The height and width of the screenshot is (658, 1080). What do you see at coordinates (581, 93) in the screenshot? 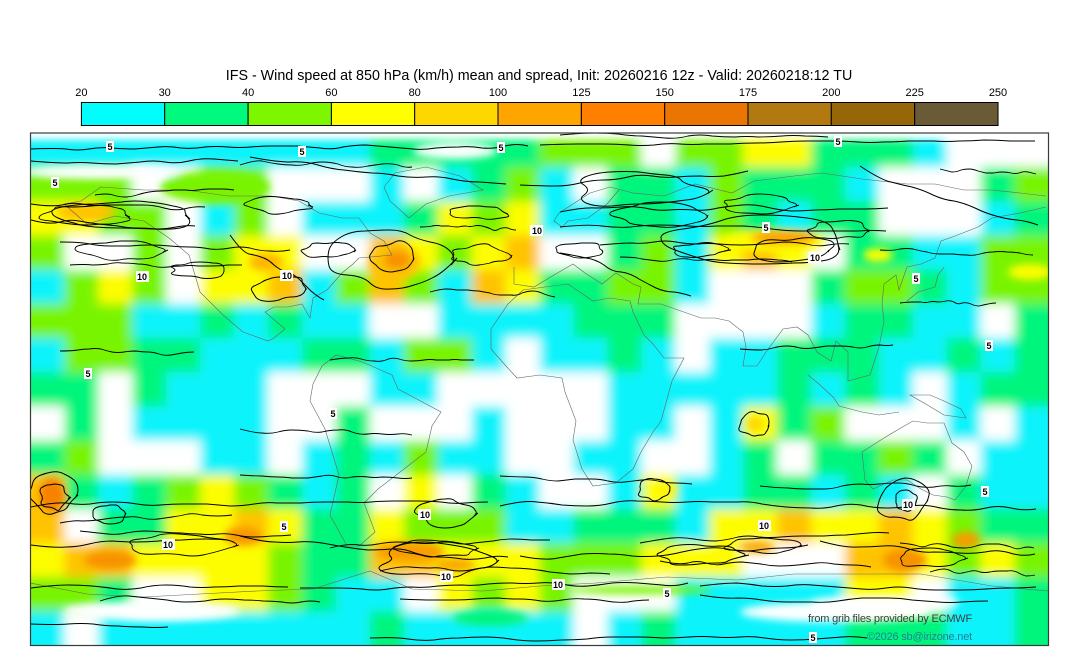
I see `svg-text: 125` at bounding box center [581, 93].